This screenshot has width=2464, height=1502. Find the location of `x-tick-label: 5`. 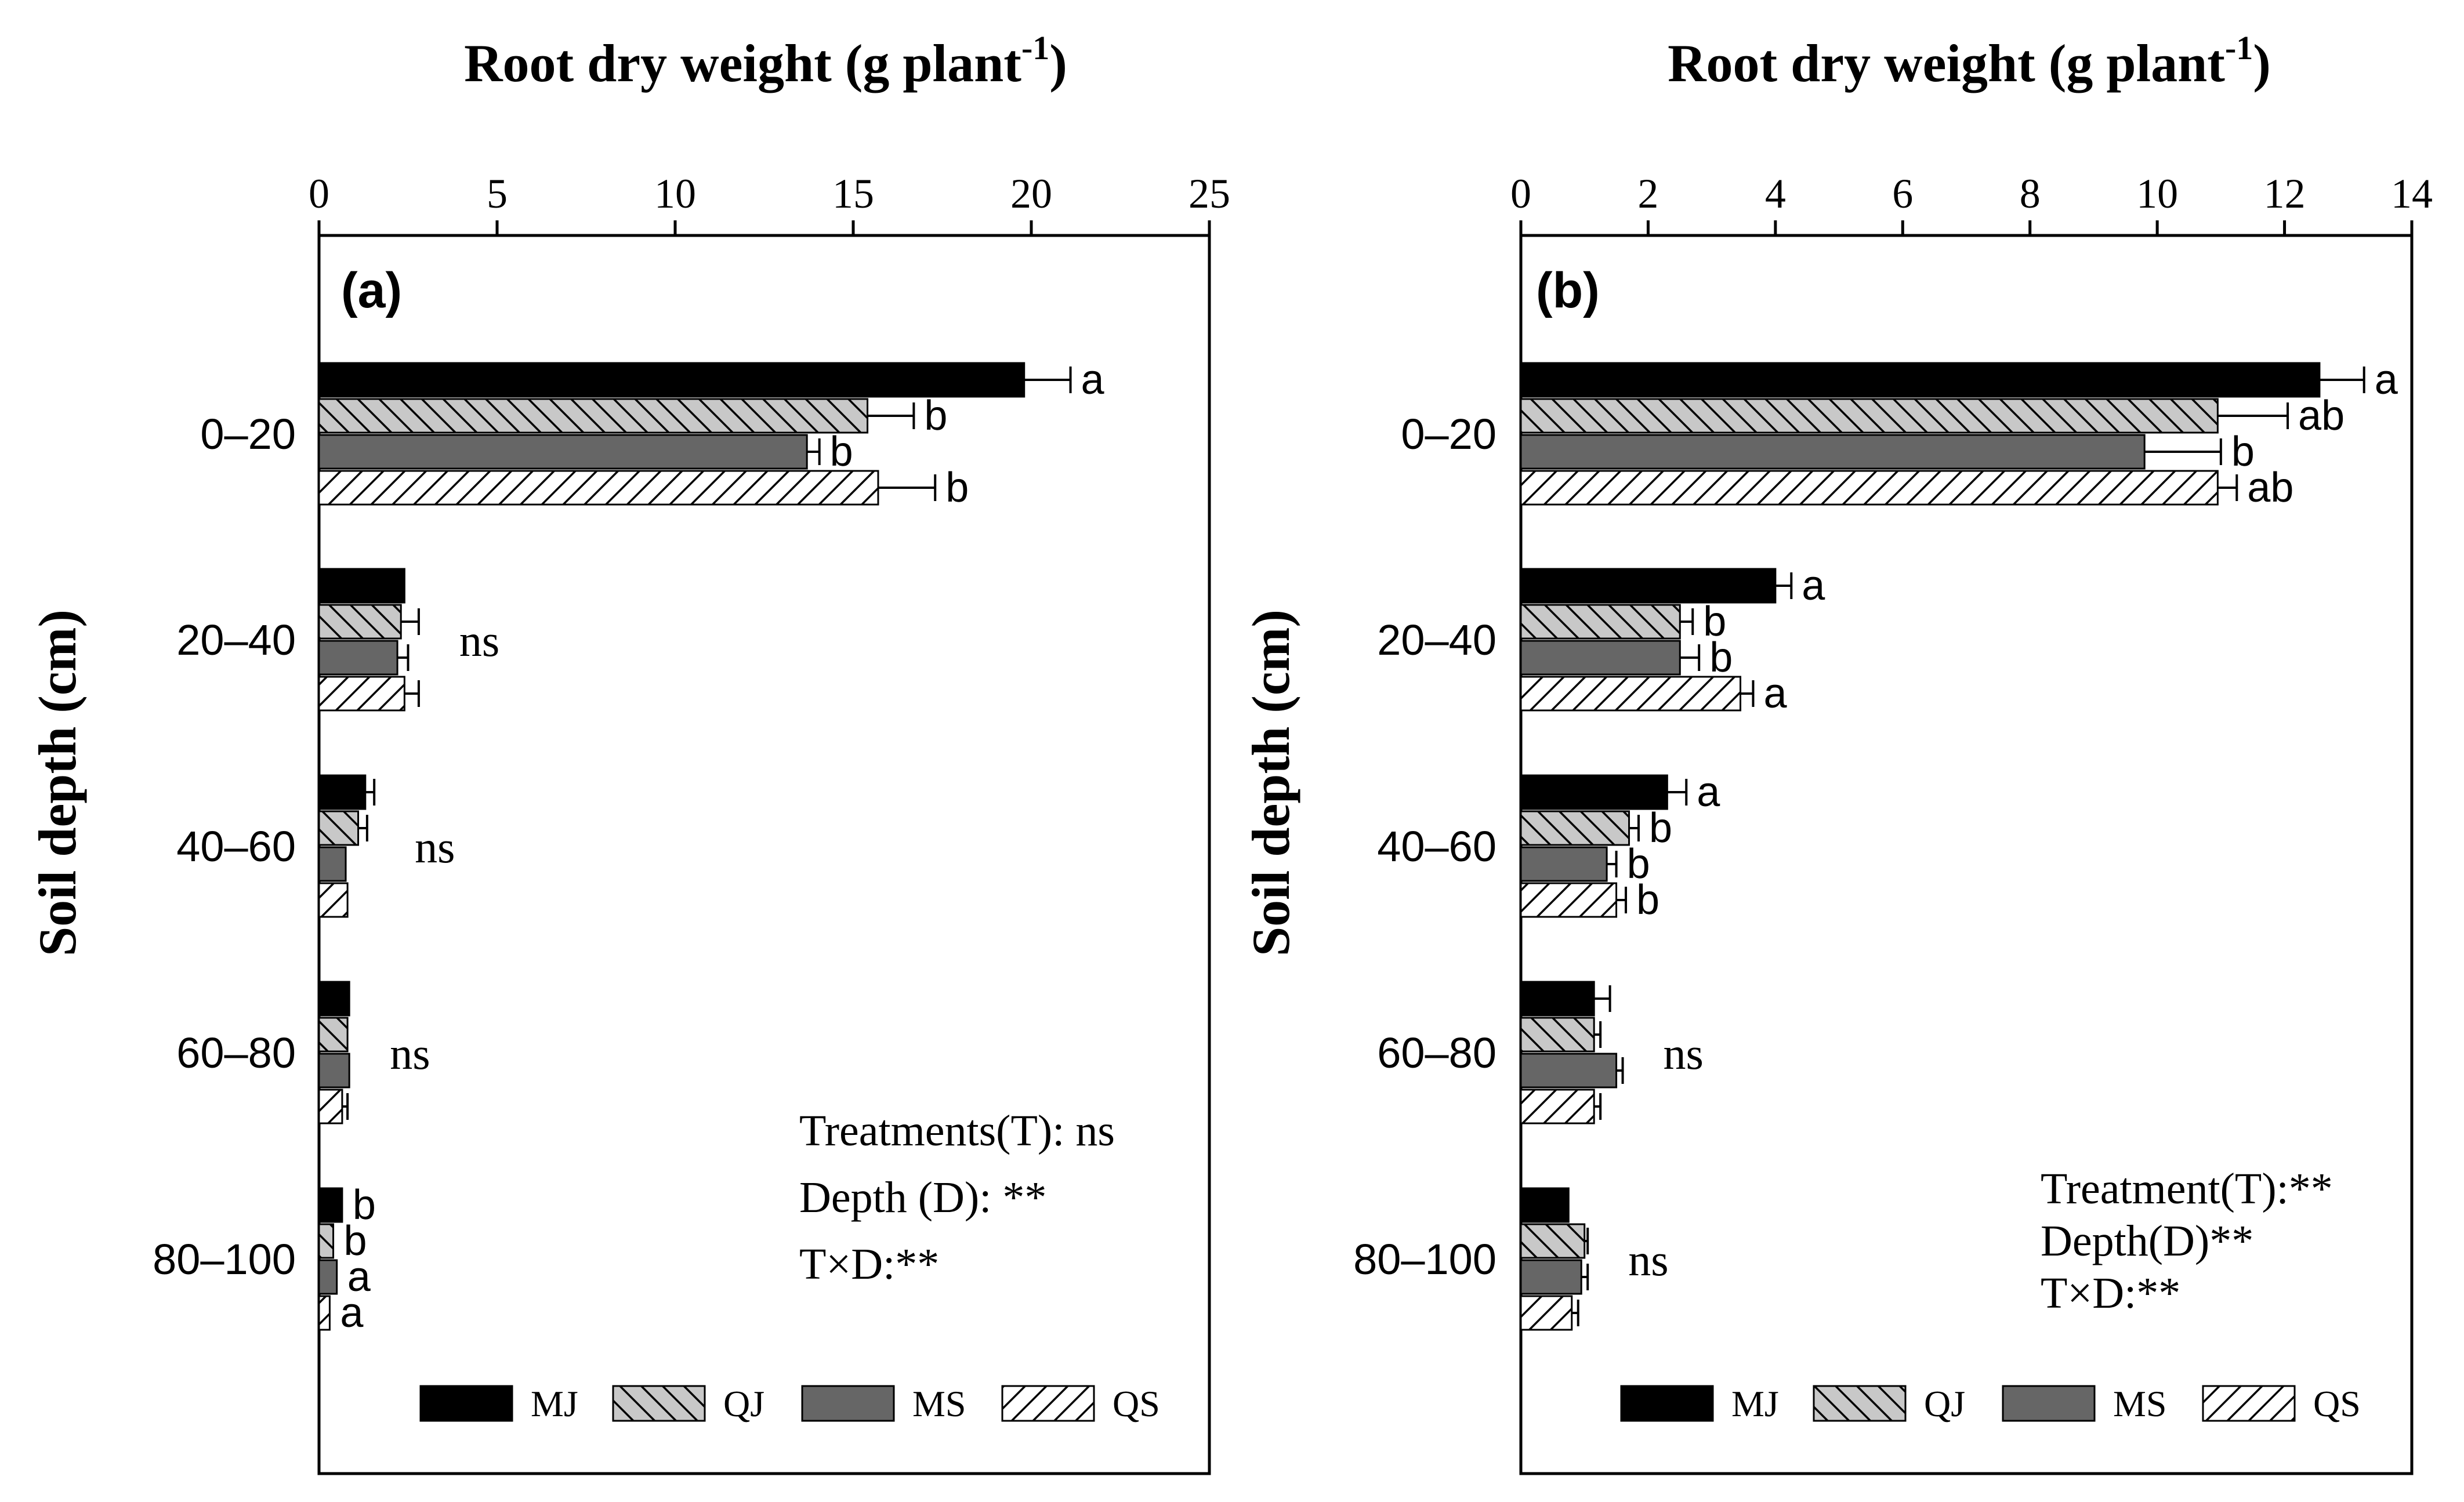

x-tick-label: 5 is located at coordinates (497, 194).